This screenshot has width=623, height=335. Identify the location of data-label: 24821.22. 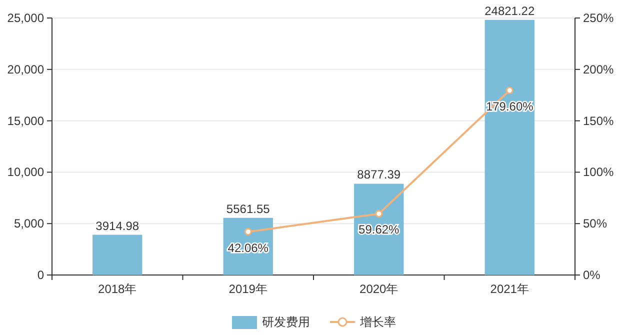
(509, 11).